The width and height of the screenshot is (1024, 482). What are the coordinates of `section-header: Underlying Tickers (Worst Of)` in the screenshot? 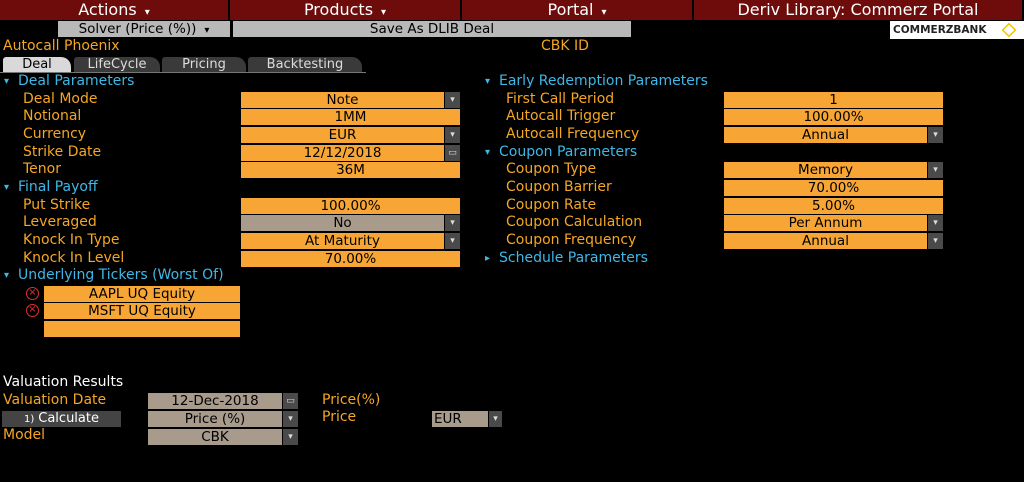 It's located at (121, 275).